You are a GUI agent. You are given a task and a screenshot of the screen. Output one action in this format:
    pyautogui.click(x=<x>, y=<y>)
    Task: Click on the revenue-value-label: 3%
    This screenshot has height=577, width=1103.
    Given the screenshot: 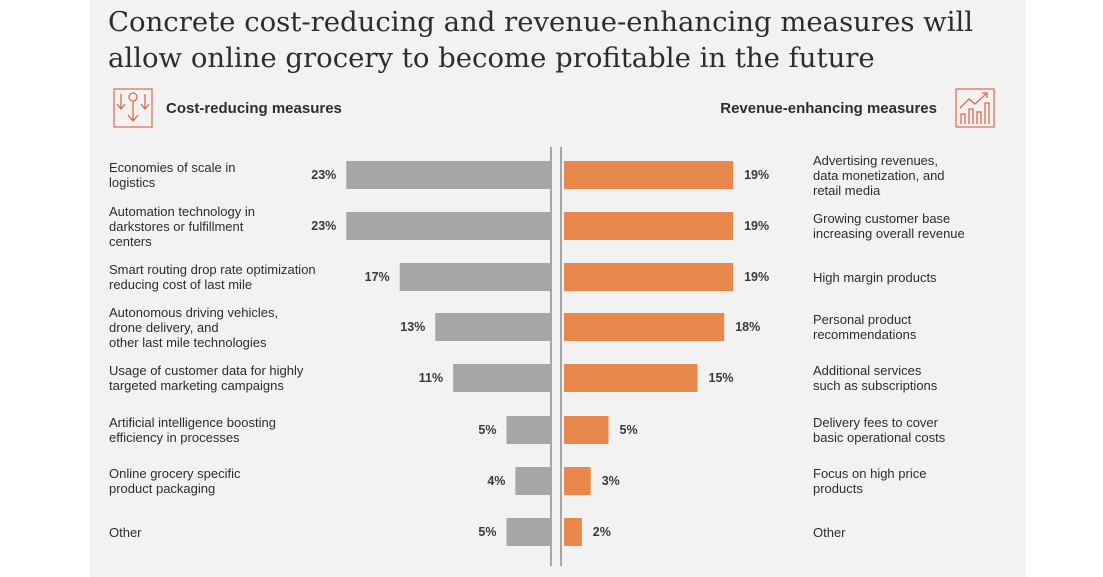 What is the action you would take?
    pyautogui.click(x=611, y=481)
    